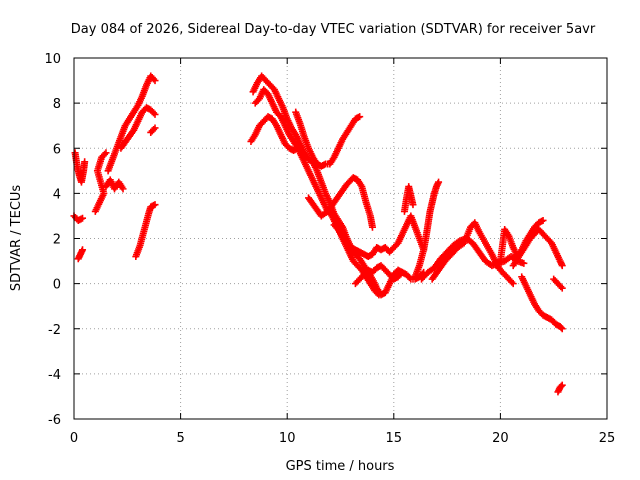 The height and width of the screenshot is (480, 640). I want to click on x-tick-label: 15, so click(394, 438).